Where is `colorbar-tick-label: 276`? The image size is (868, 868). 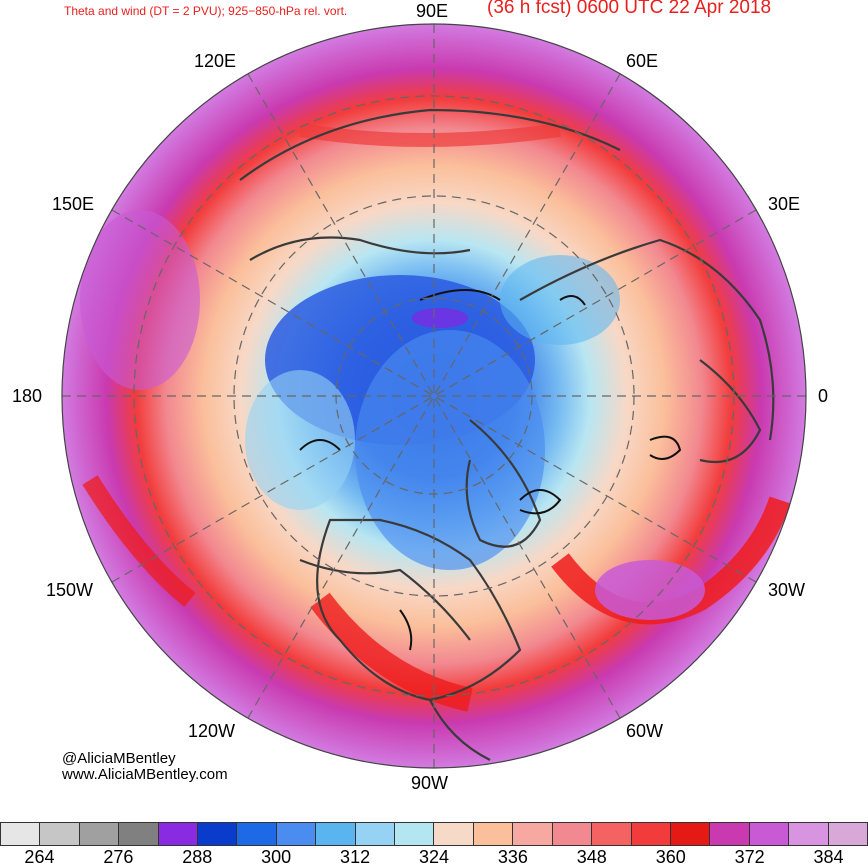 colorbar-tick-label: 276 is located at coordinates (118, 857).